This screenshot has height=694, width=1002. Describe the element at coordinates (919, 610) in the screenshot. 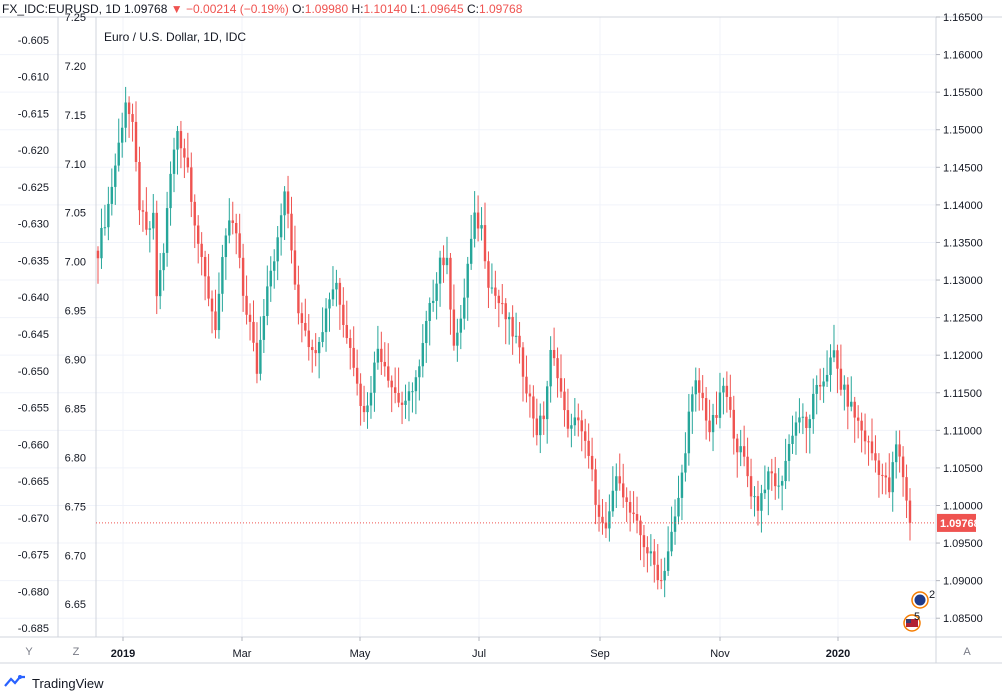

I see `event-badges: 25` at that location.